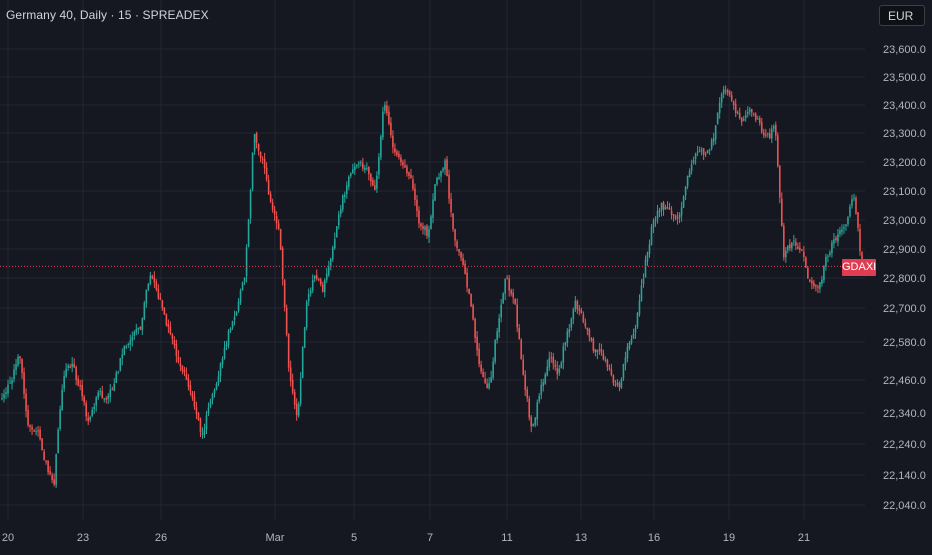 The image size is (932, 555). Describe the element at coordinates (902, 15) in the screenshot. I see `currency-selector: EUR` at that location.